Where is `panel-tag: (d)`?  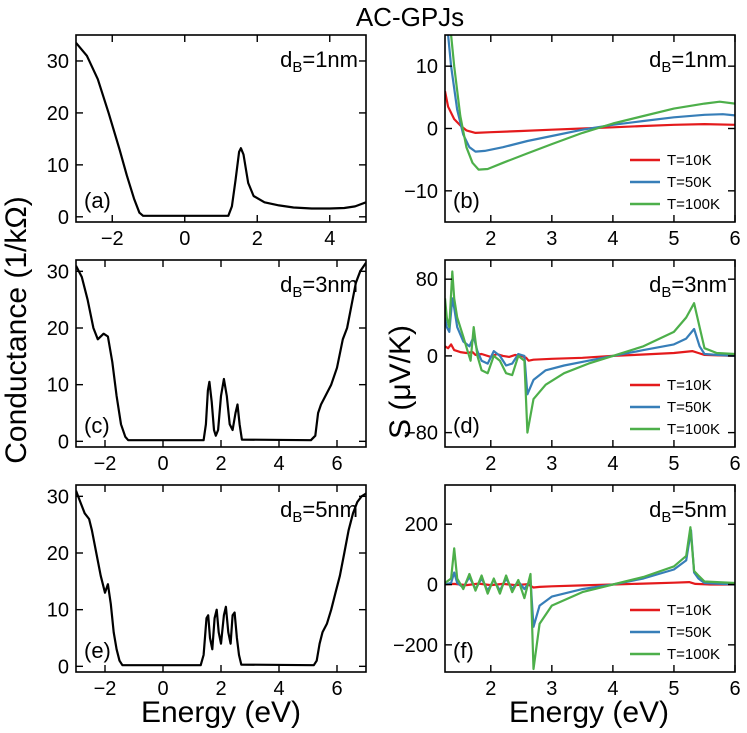 panel-tag: (d) is located at coordinates (466, 425).